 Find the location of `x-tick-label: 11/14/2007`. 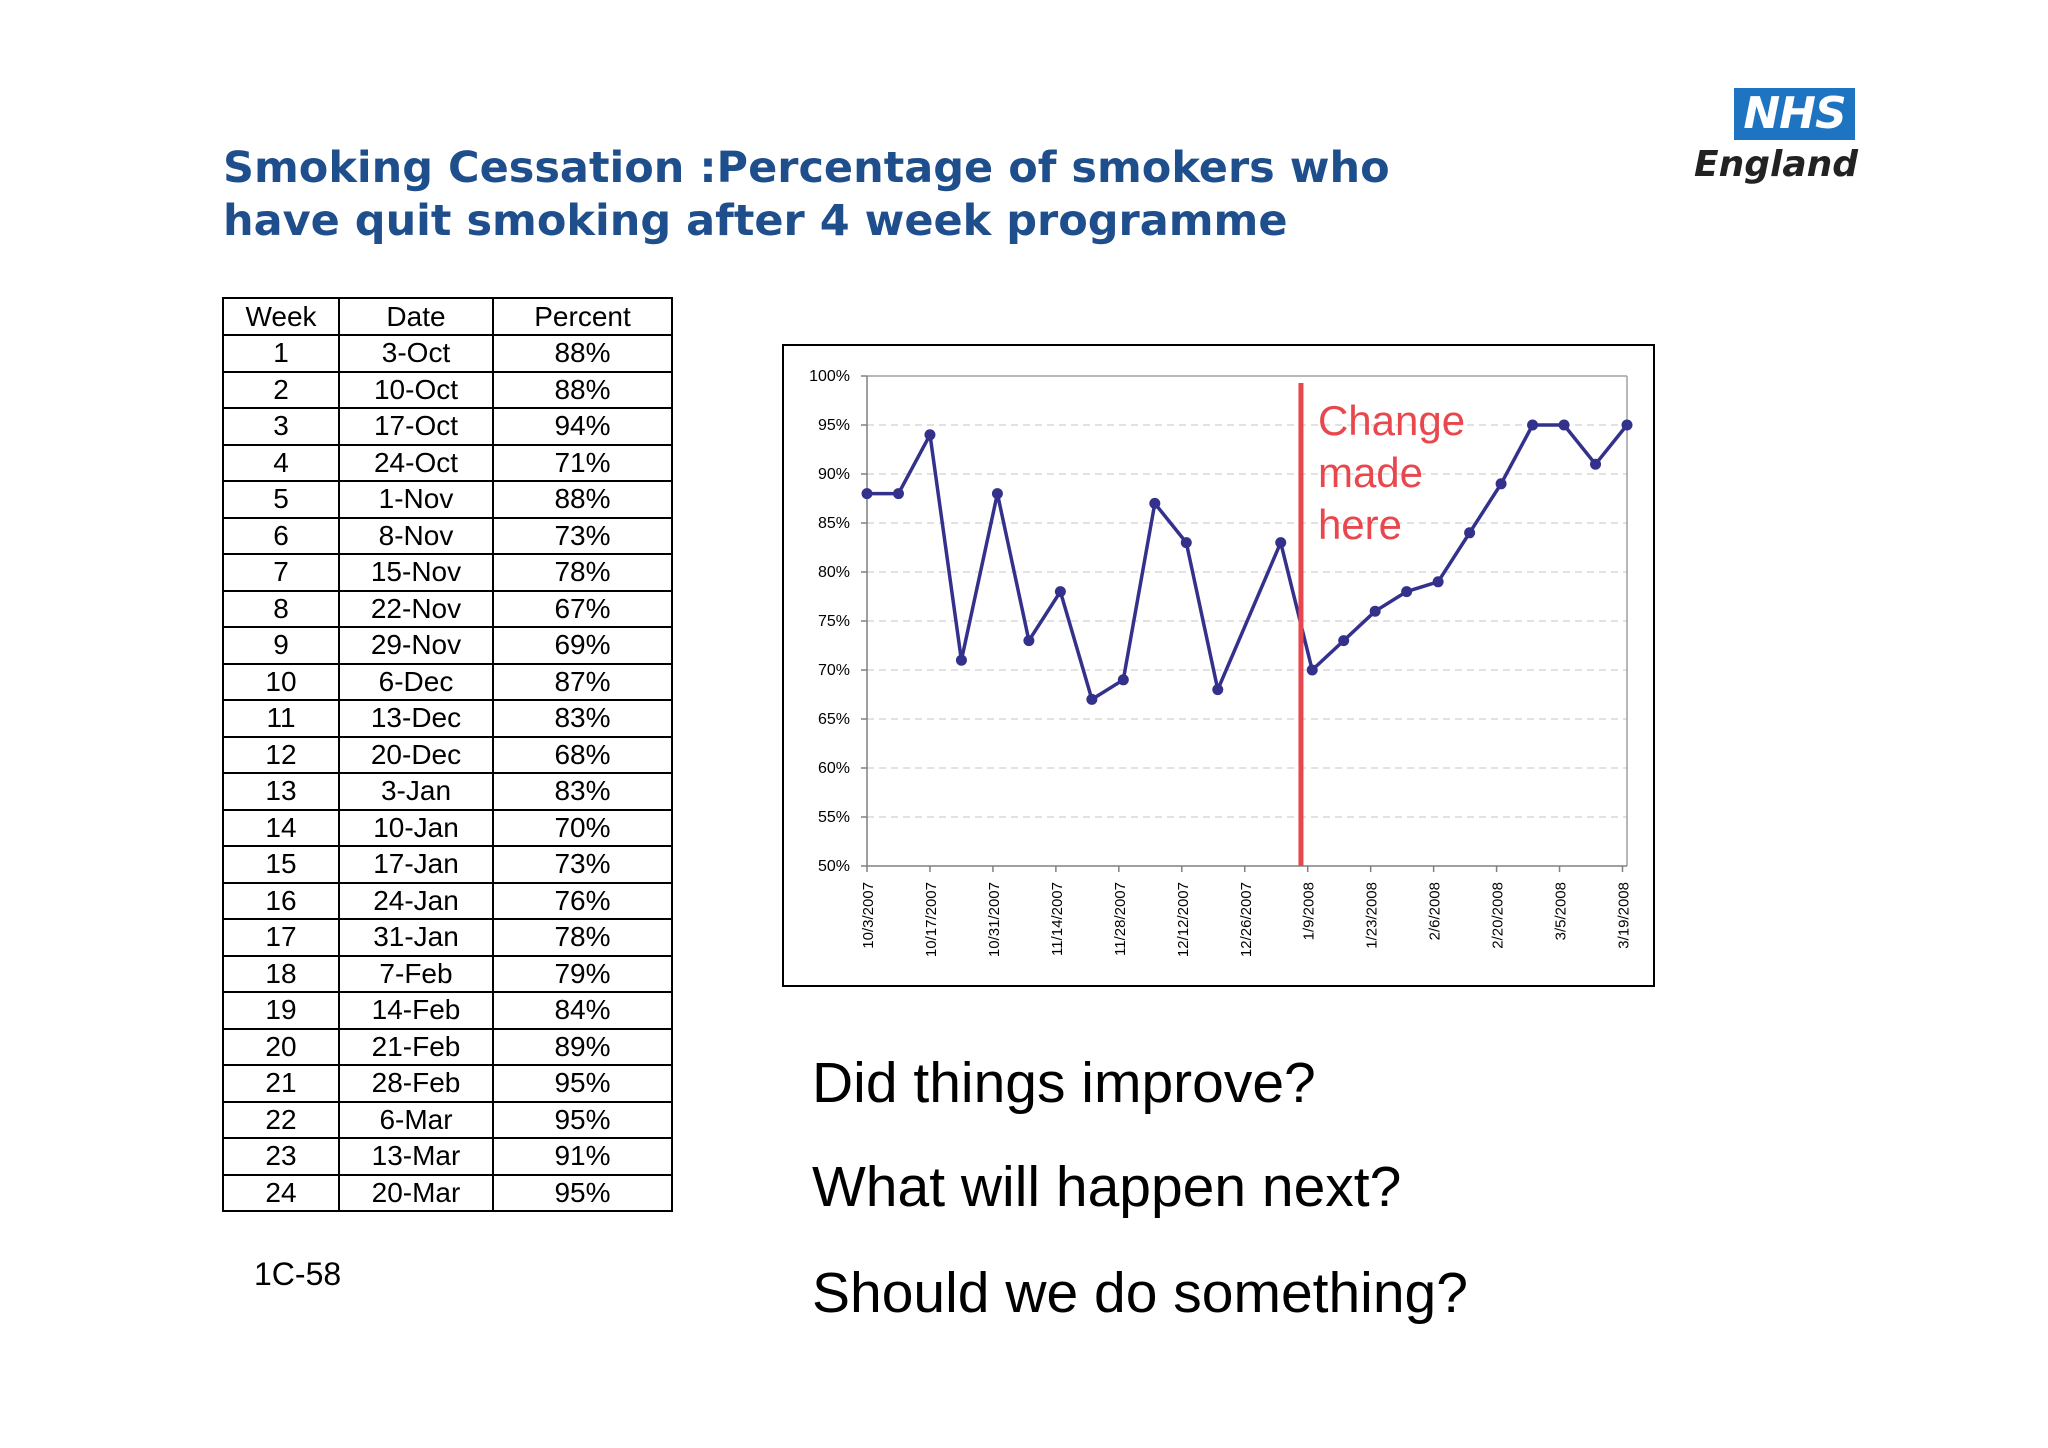

x-tick-label: 11/14/2007 is located at coordinates (1057, 919).